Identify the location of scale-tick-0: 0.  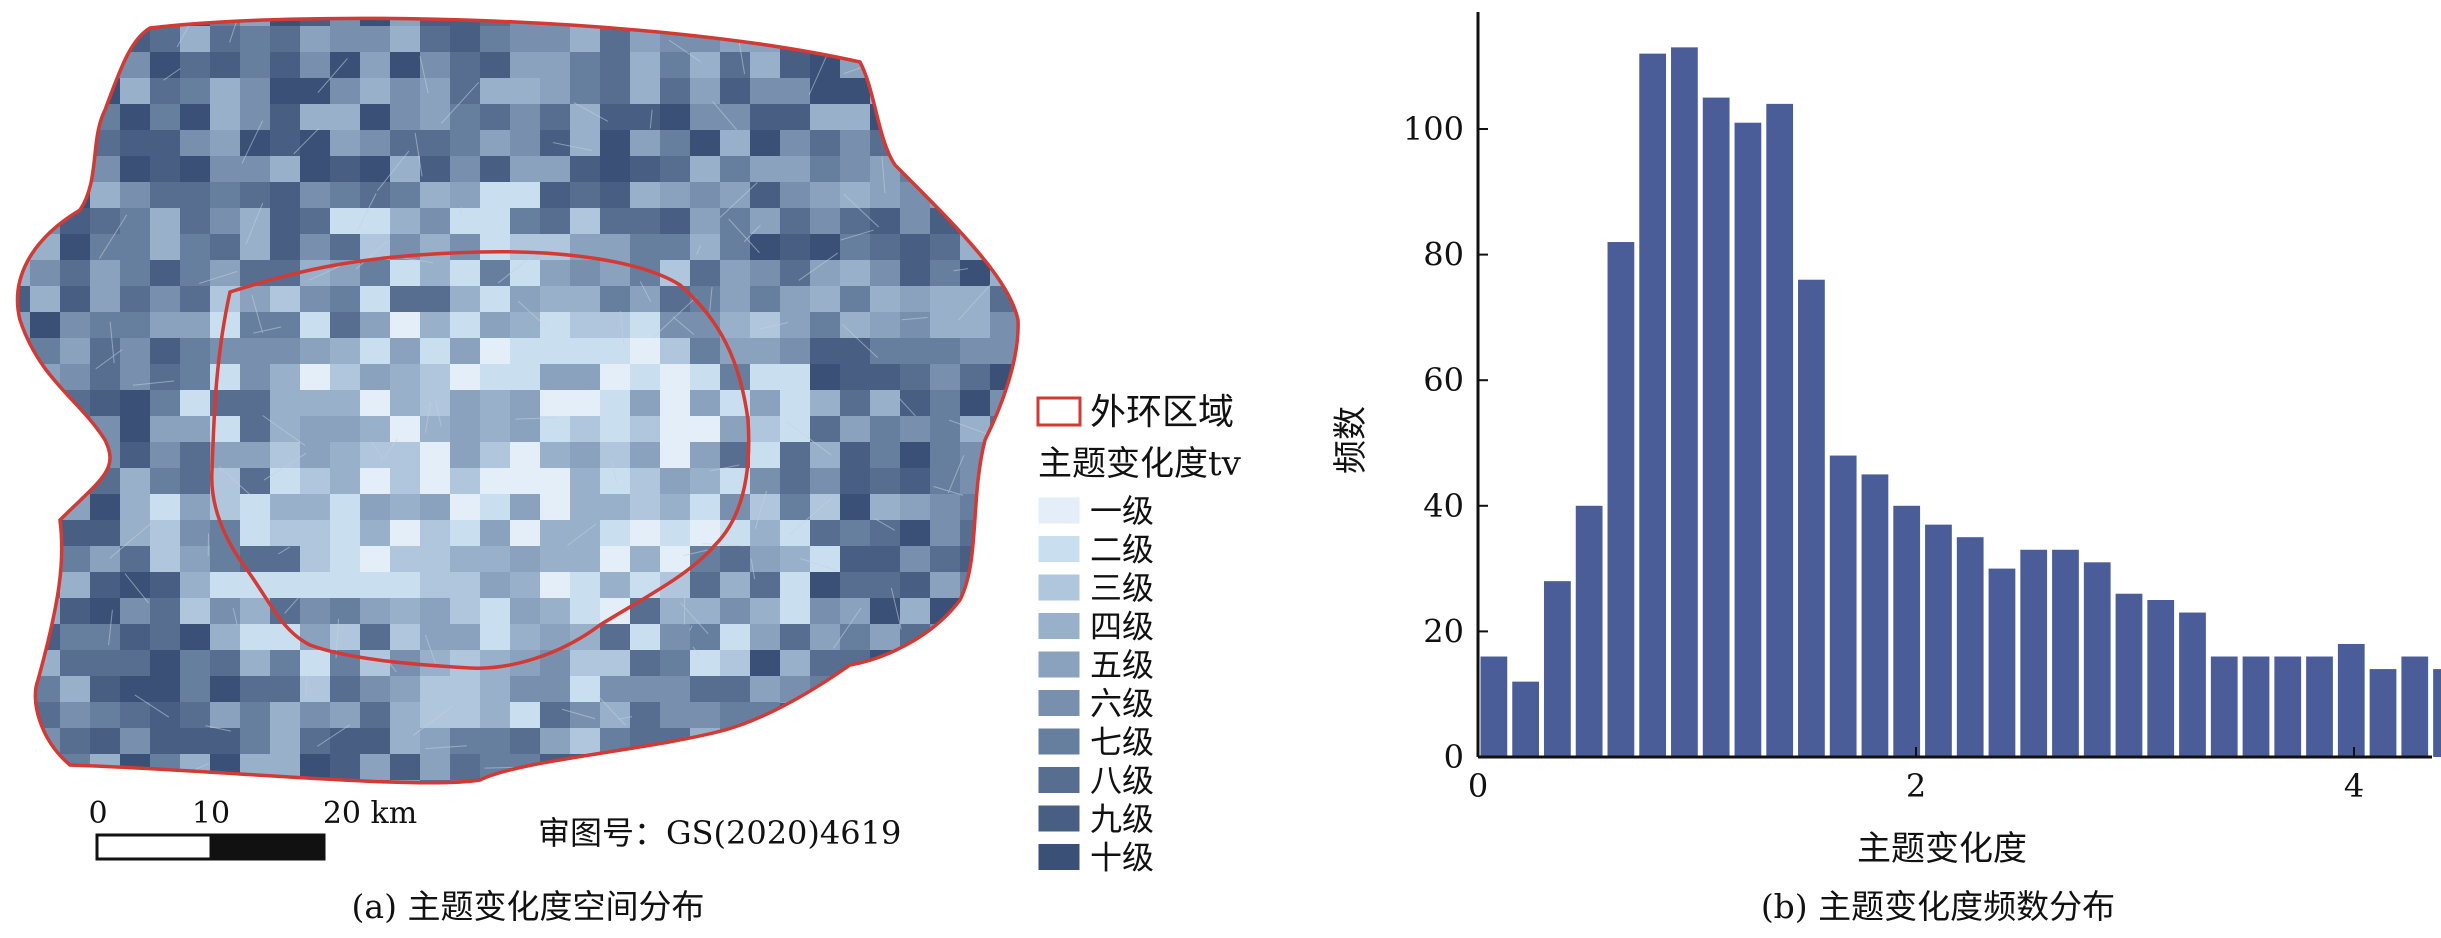
(97, 813).